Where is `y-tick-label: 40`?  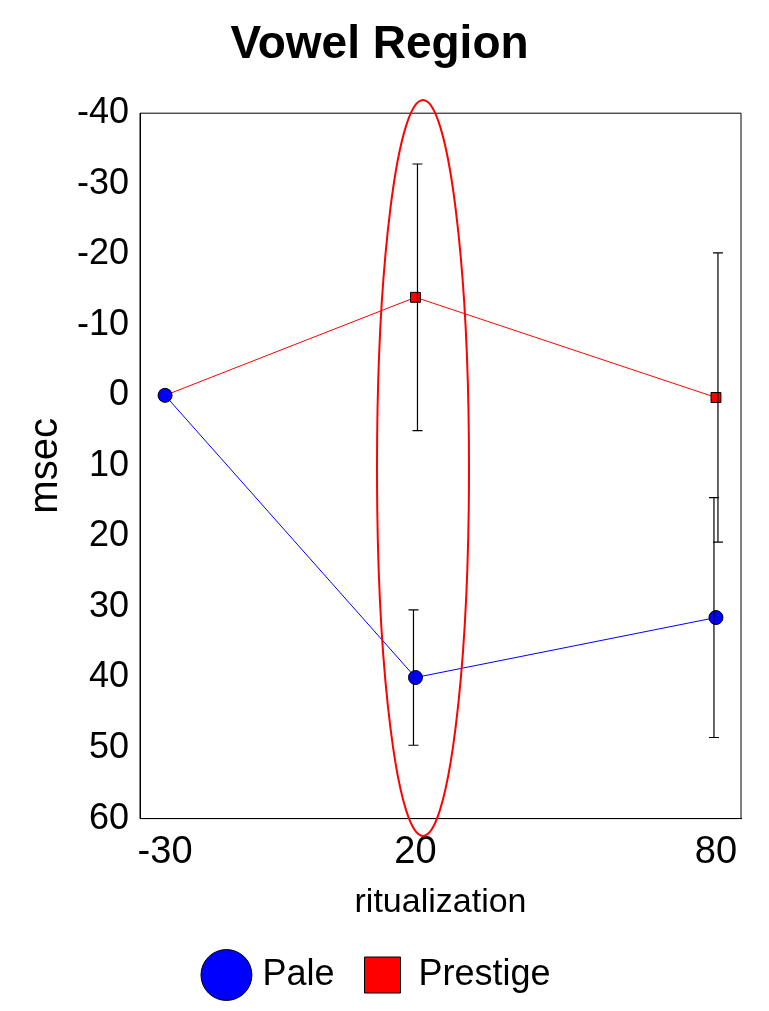 y-tick-label: 40 is located at coordinates (109, 675).